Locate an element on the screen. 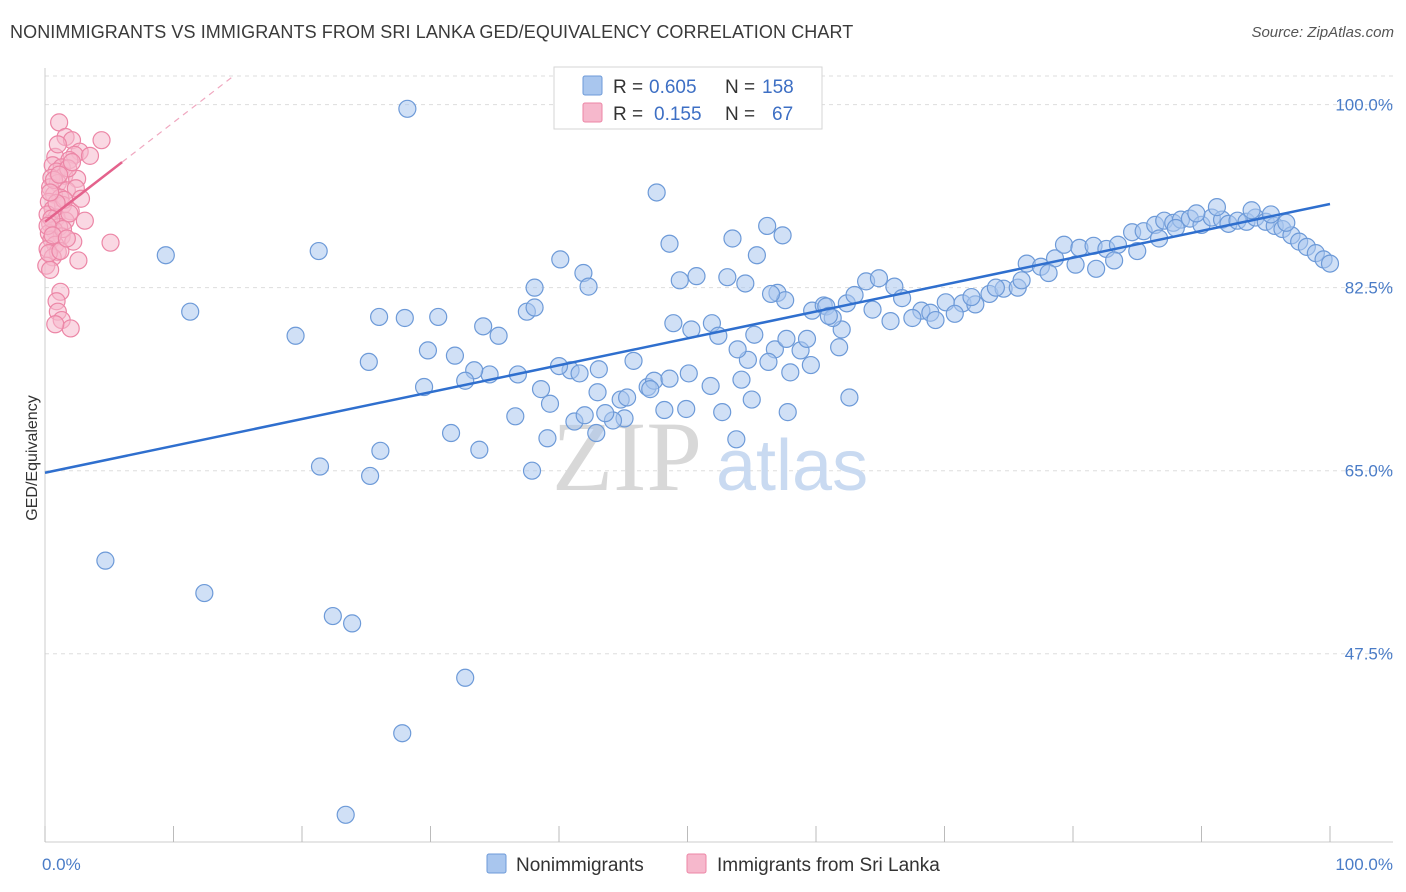 The image size is (1406, 892). stats-legend: R = 0.605 N = 158 R = 0.155 N = 67 is located at coordinates (688, 98).